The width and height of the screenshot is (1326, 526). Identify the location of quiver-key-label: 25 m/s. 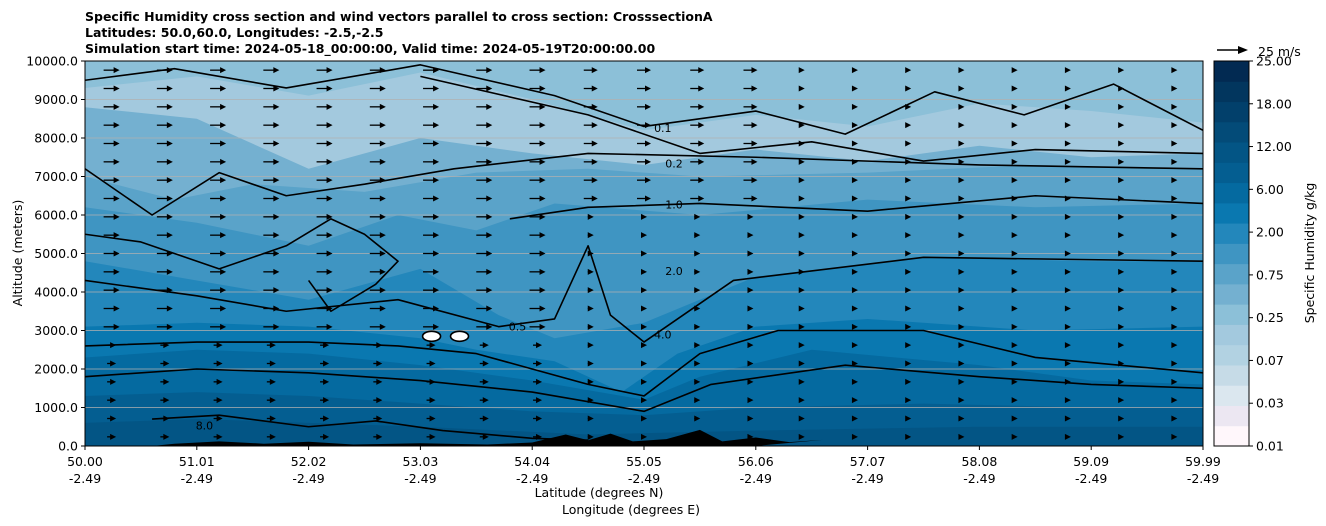
(1279, 51).